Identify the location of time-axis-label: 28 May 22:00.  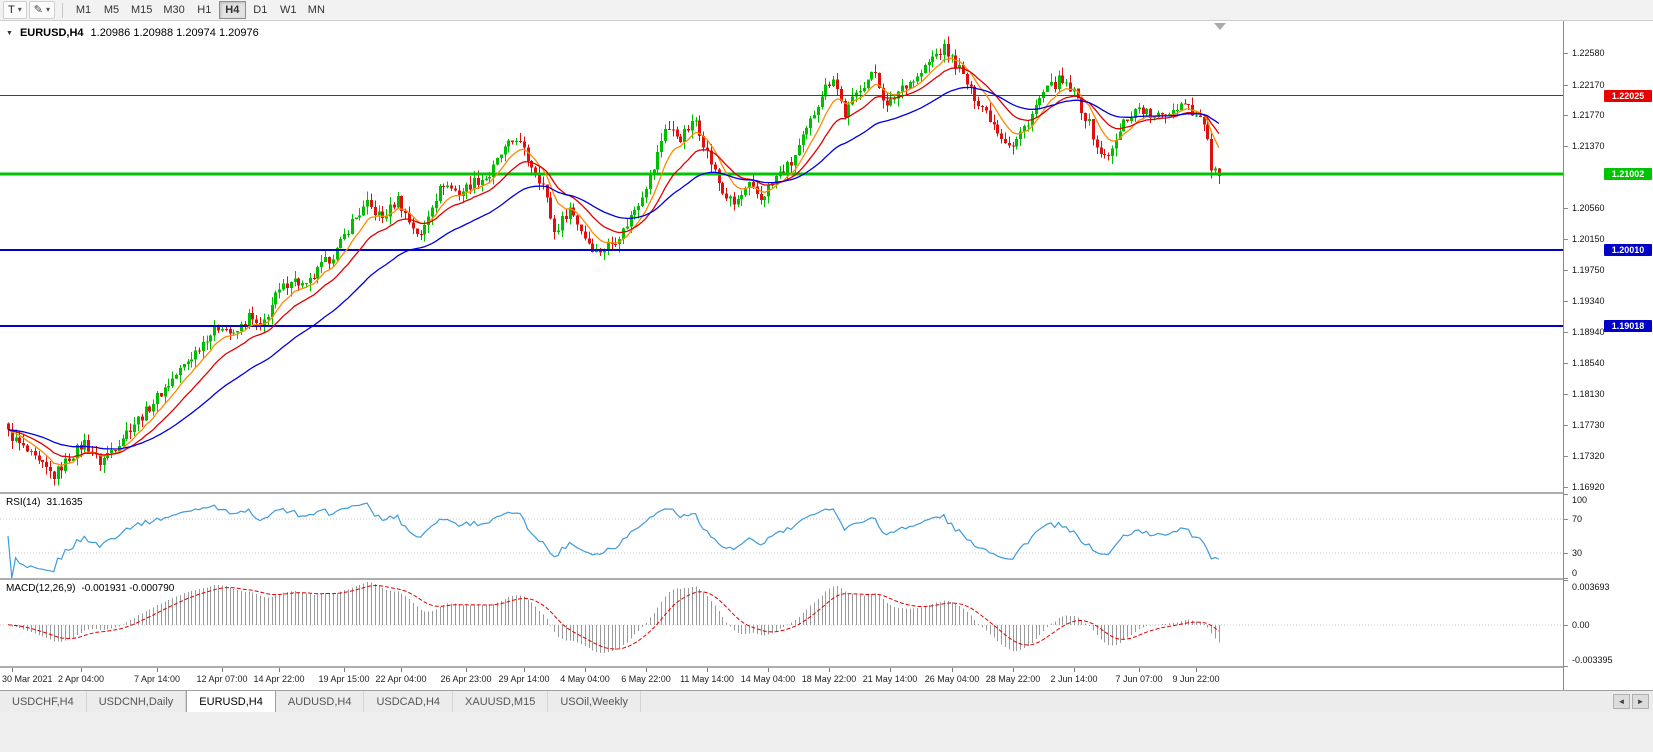
(1013, 679).